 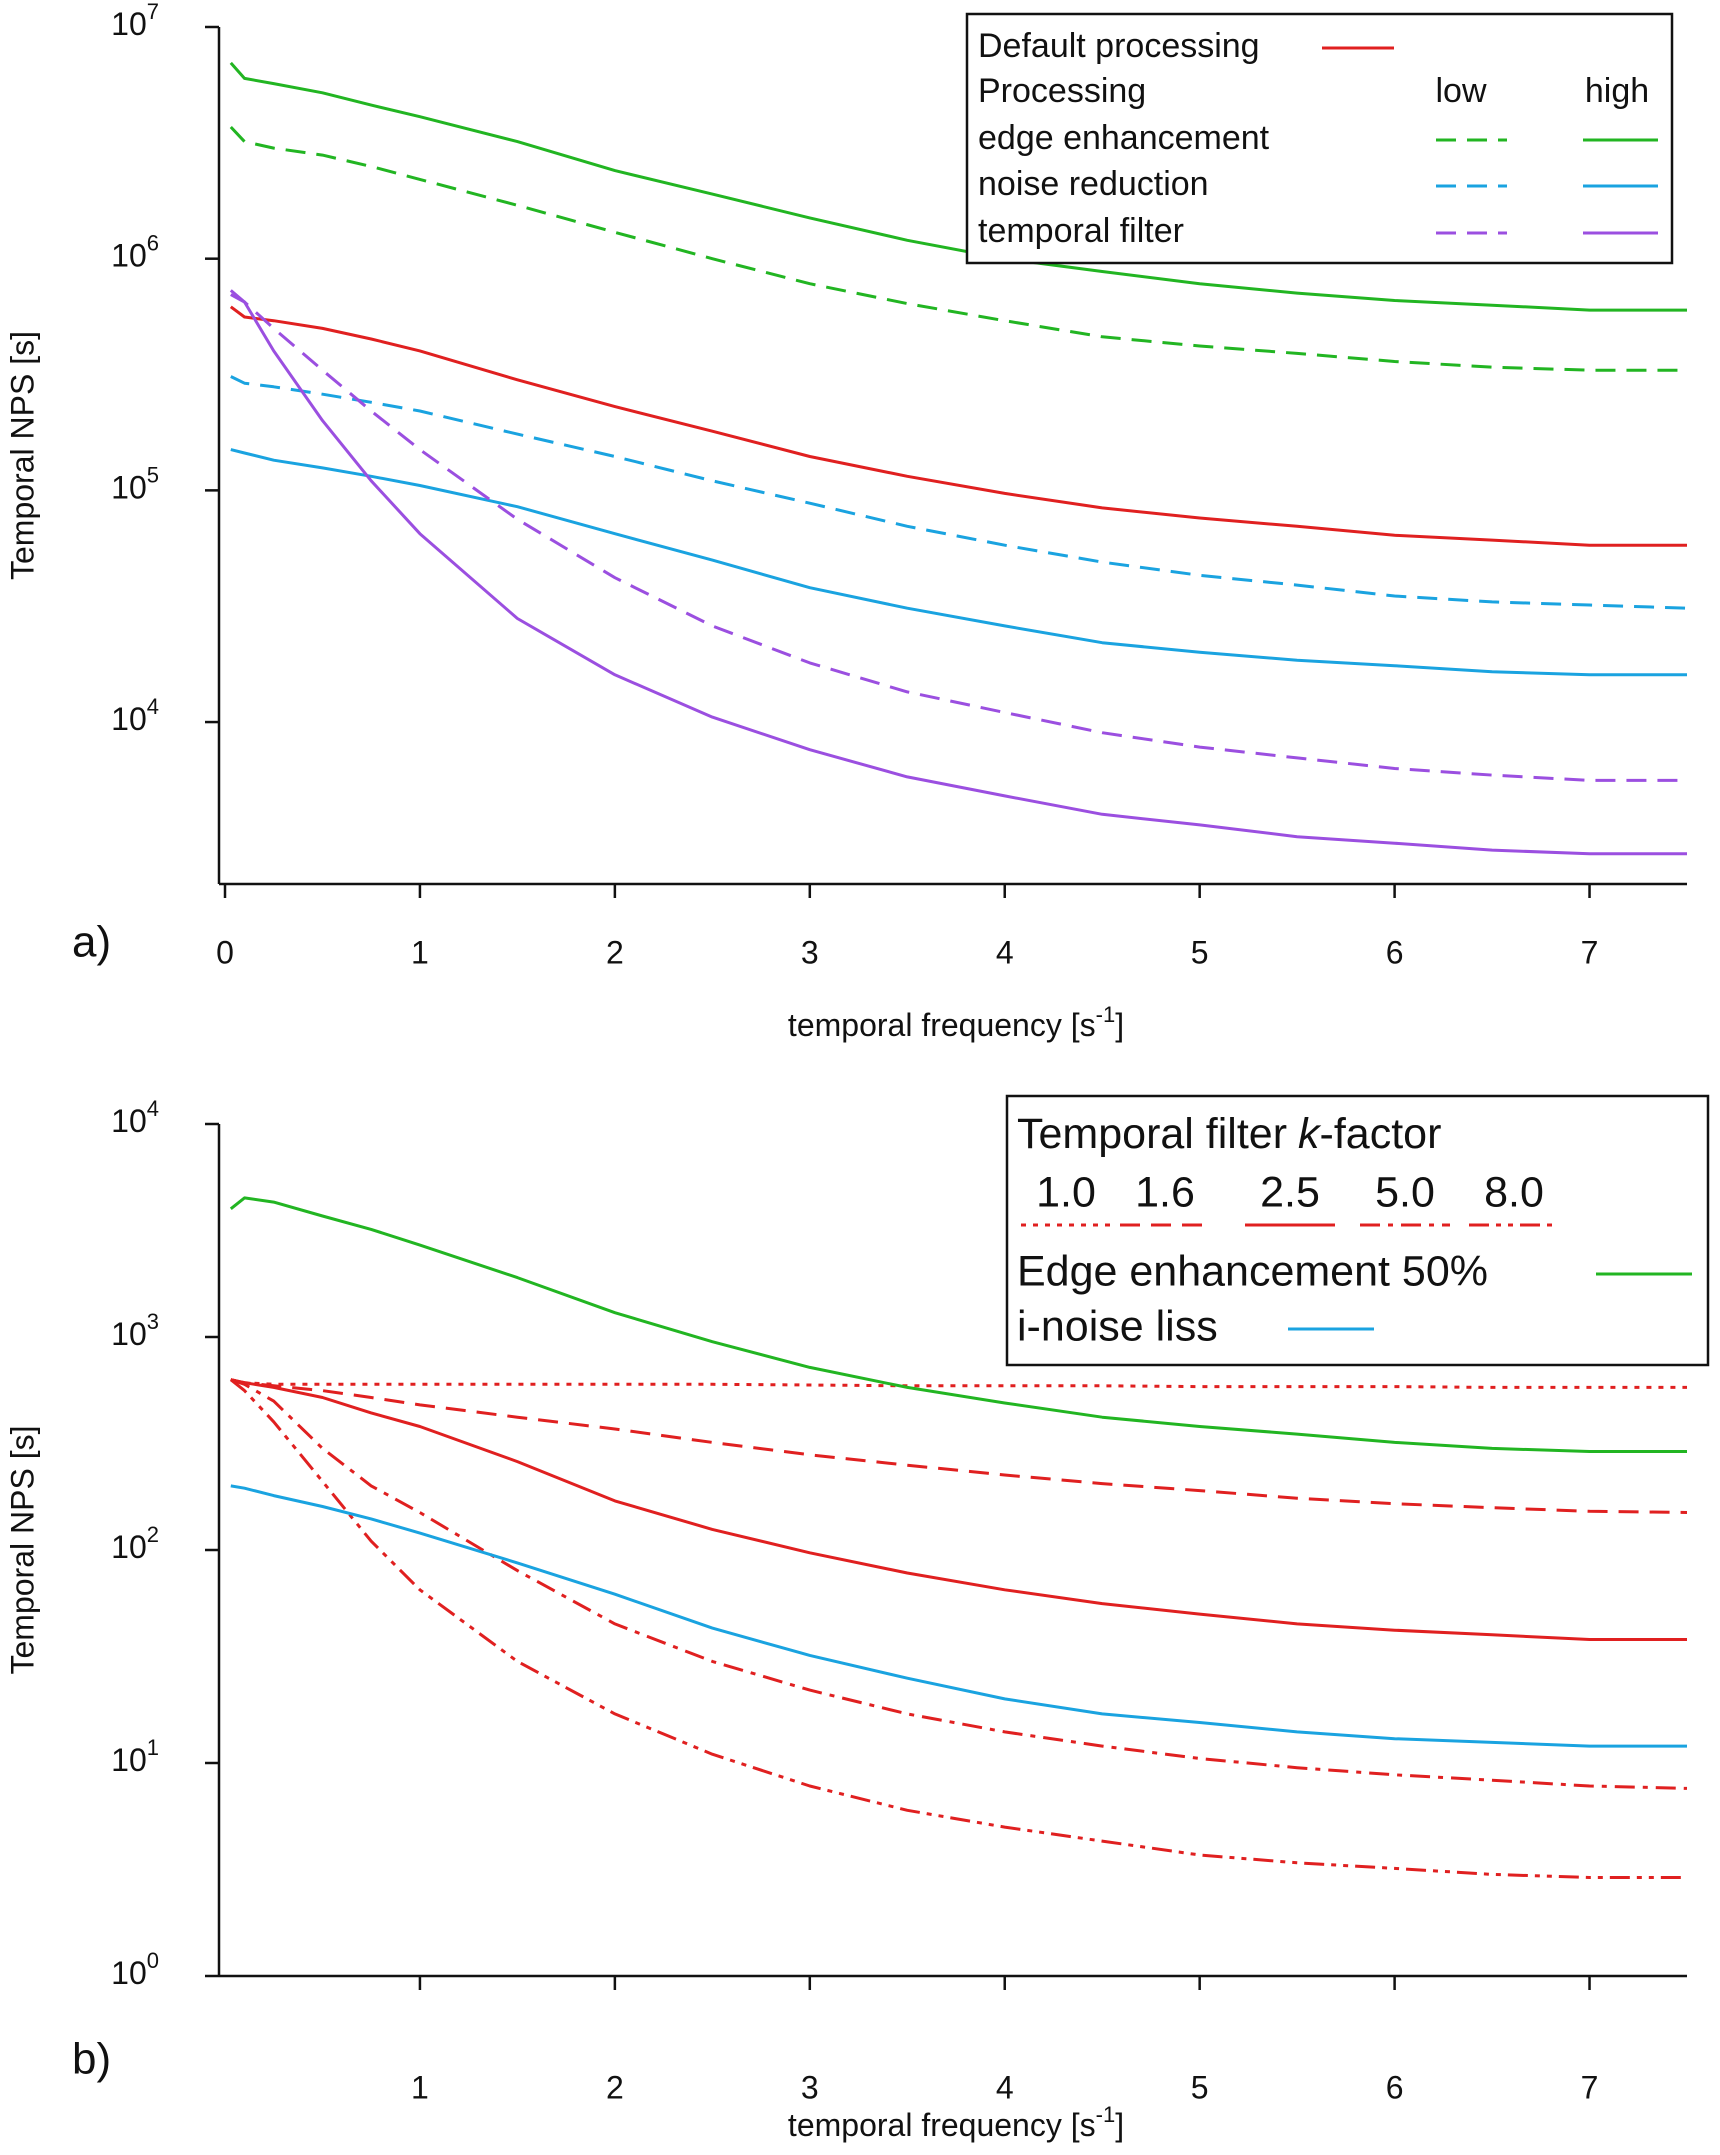 What do you see at coordinates (1081, 231) in the screenshot?
I see `legend-label: temporal filter` at bounding box center [1081, 231].